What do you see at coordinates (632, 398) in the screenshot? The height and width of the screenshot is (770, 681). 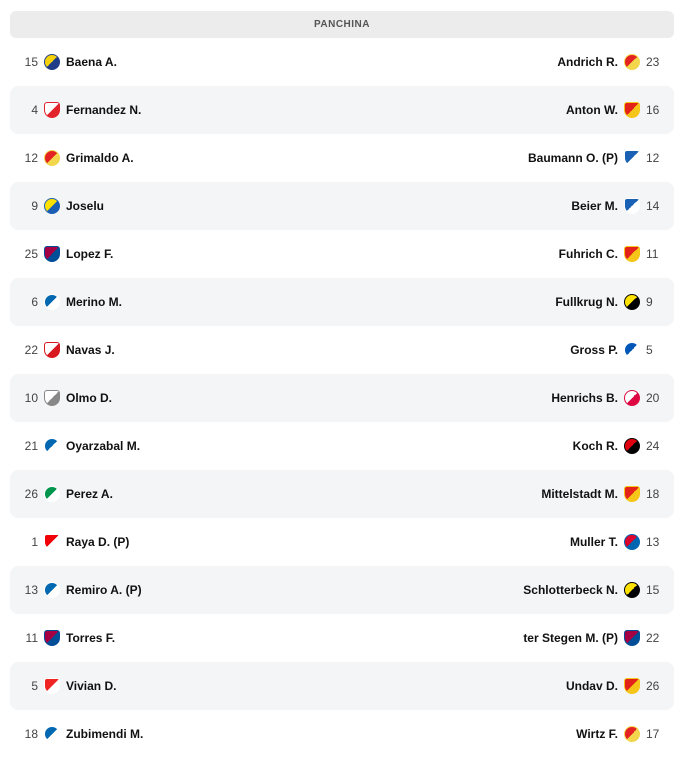 I see `leipzig-crest-icon` at bounding box center [632, 398].